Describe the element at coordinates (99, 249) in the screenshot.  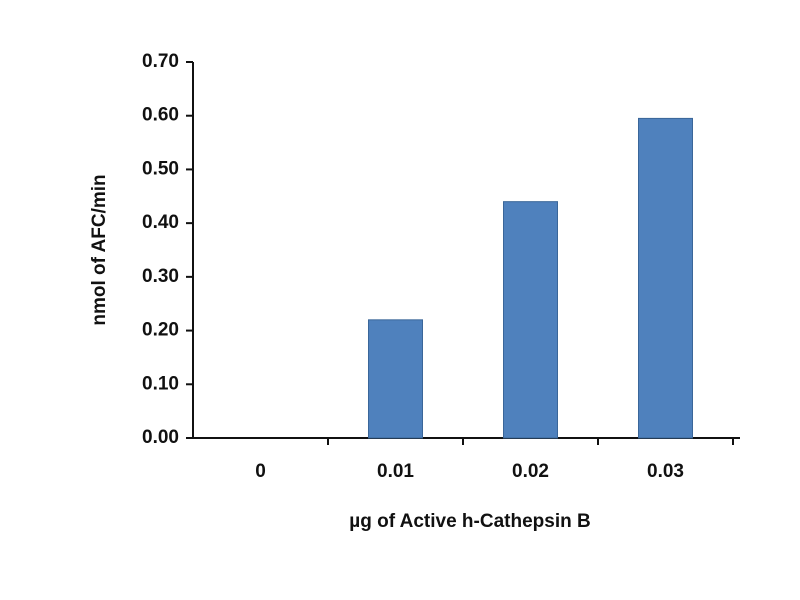
I see `y-axis-label: nmol of AFC/min` at that location.